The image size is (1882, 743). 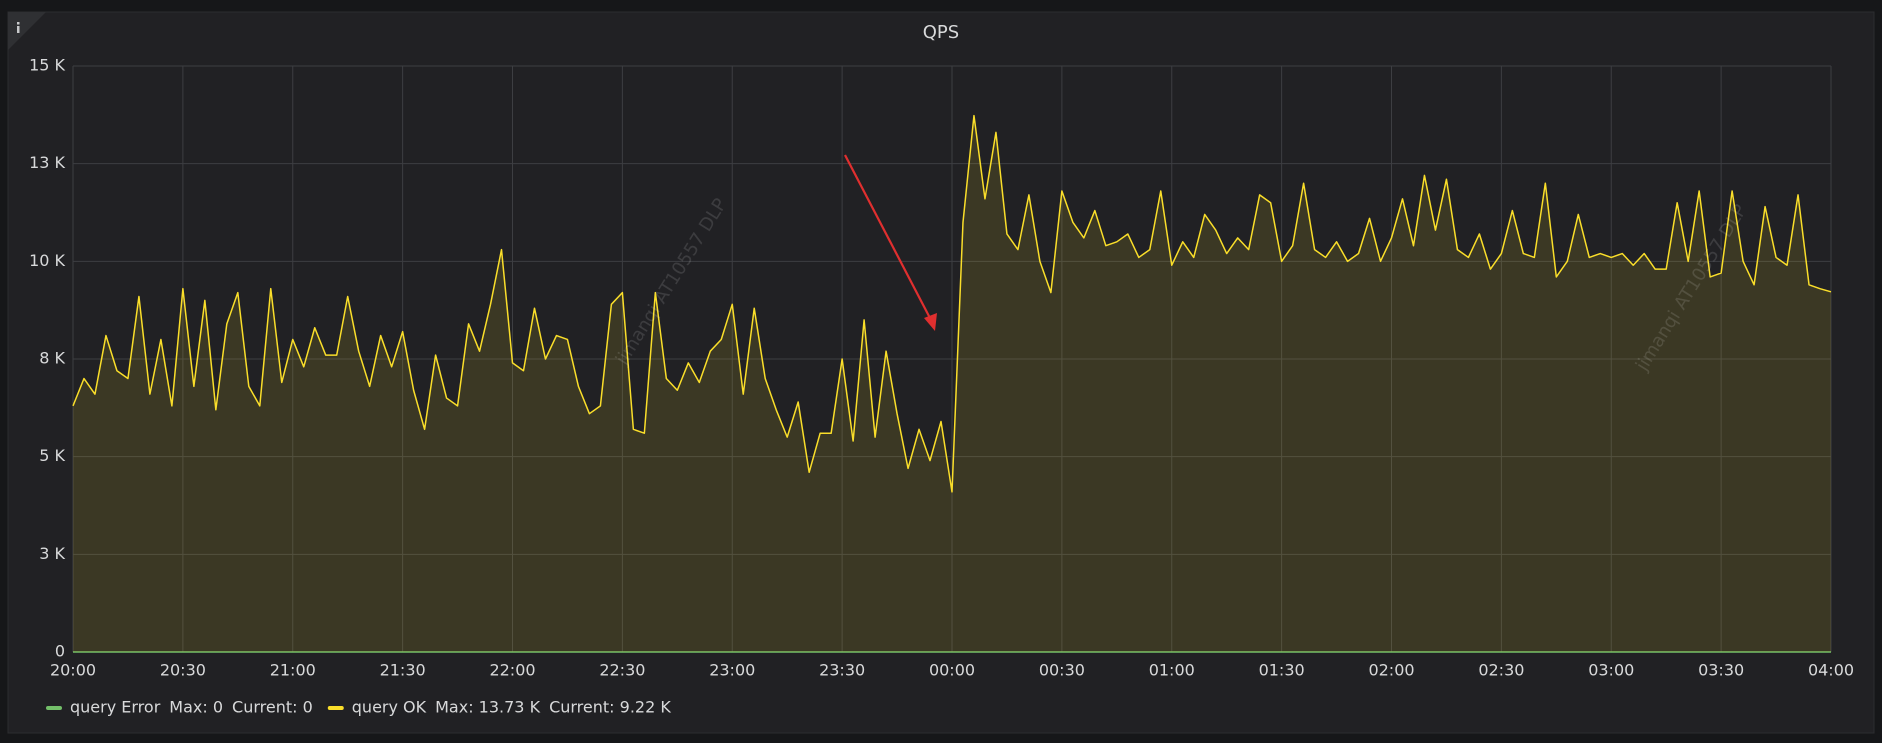 What do you see at coordinates (622, 670) in the screenshot?
I see `x-tick-label: 22:30` at bounding box center [622, 670].